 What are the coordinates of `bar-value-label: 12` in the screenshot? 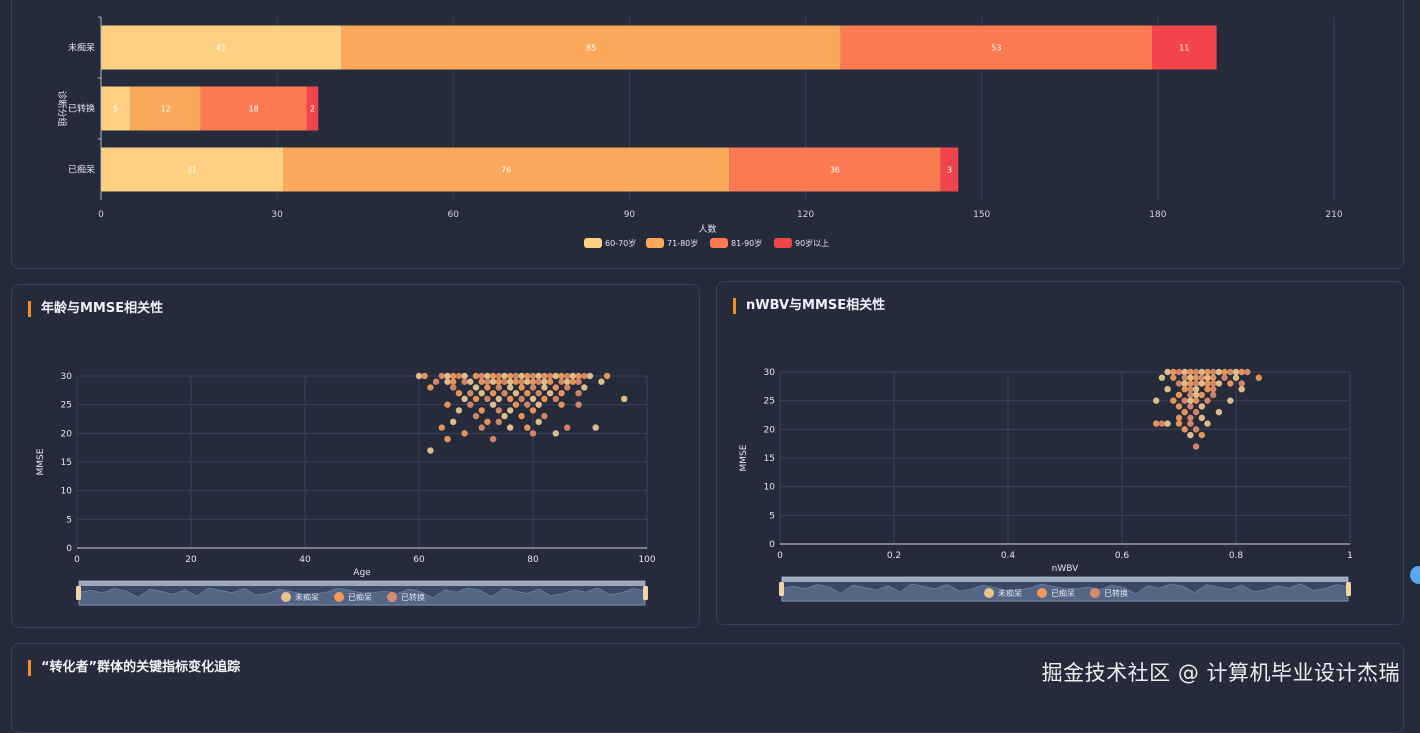 It's located at (165, 109).